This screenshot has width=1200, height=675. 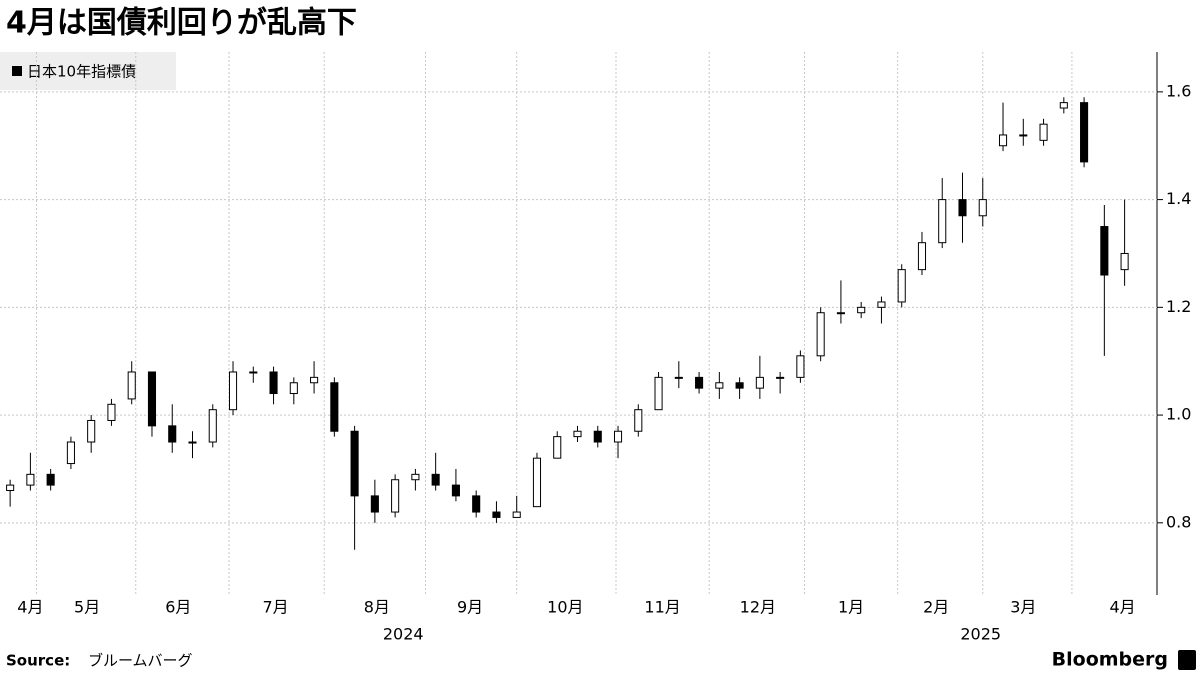 What do you see at coordinates (565, 607) in the screenshot?
I see `x-tick-label: 10月` at bounding box center [565, 607].